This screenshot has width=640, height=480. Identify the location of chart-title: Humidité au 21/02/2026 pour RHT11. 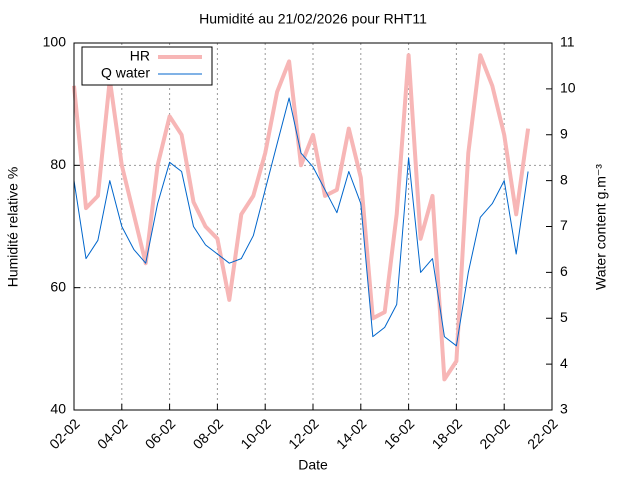
(313, 19).